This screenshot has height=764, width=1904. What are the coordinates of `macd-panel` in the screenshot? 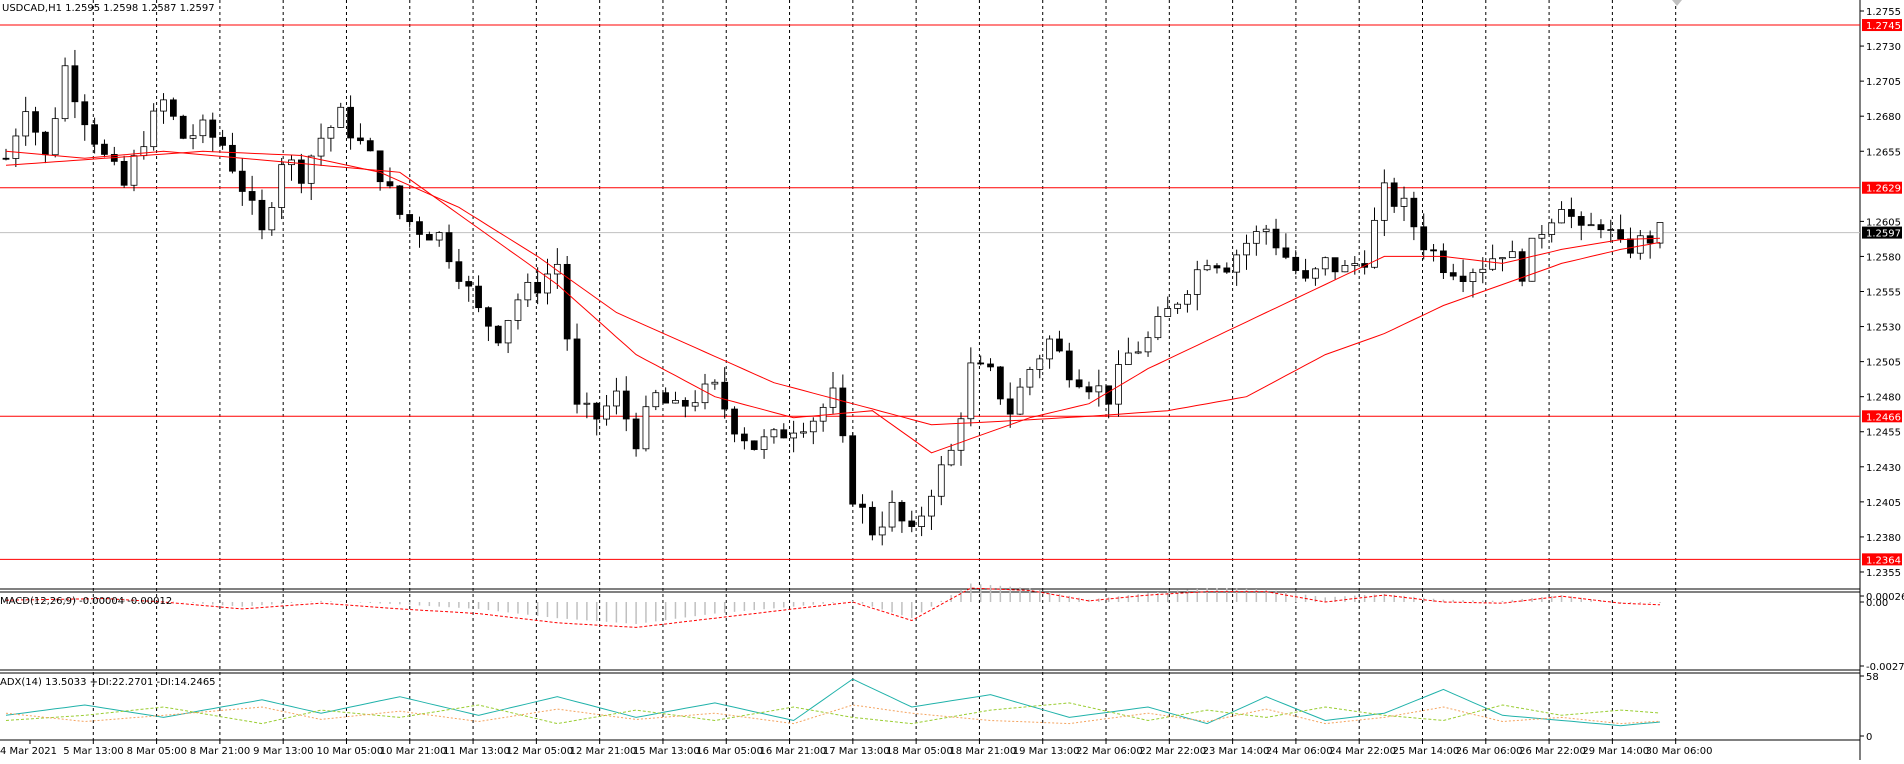 It's located at (833, 605).